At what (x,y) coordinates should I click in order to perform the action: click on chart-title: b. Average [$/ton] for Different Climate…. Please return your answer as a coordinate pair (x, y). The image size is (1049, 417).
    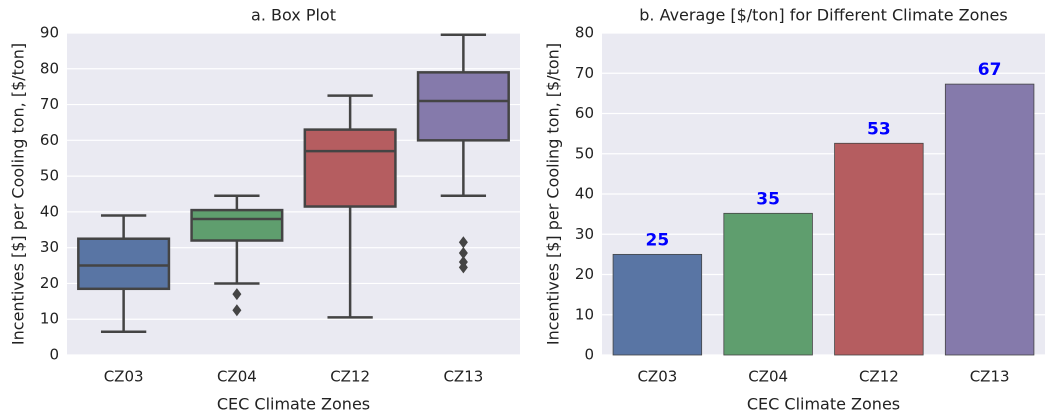
    Looking at the image, I should click on (823, 15).